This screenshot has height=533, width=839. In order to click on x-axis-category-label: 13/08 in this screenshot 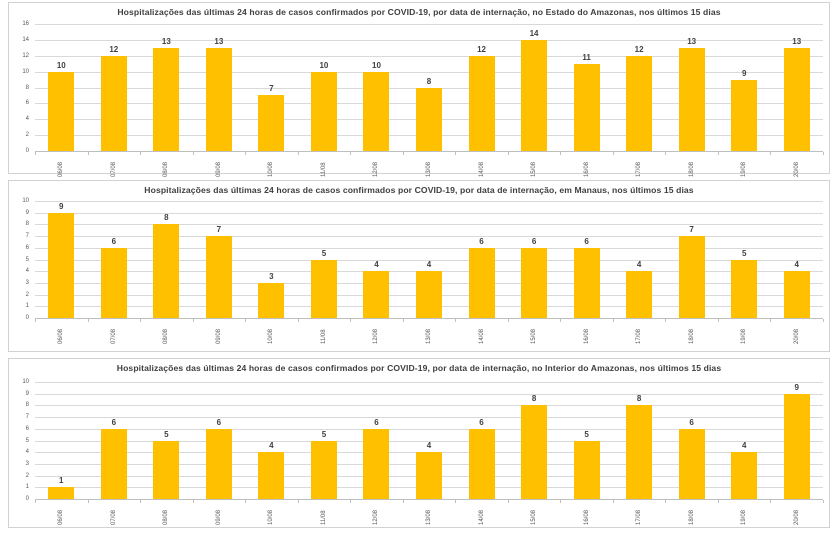, I will do `click(429, 517)`.